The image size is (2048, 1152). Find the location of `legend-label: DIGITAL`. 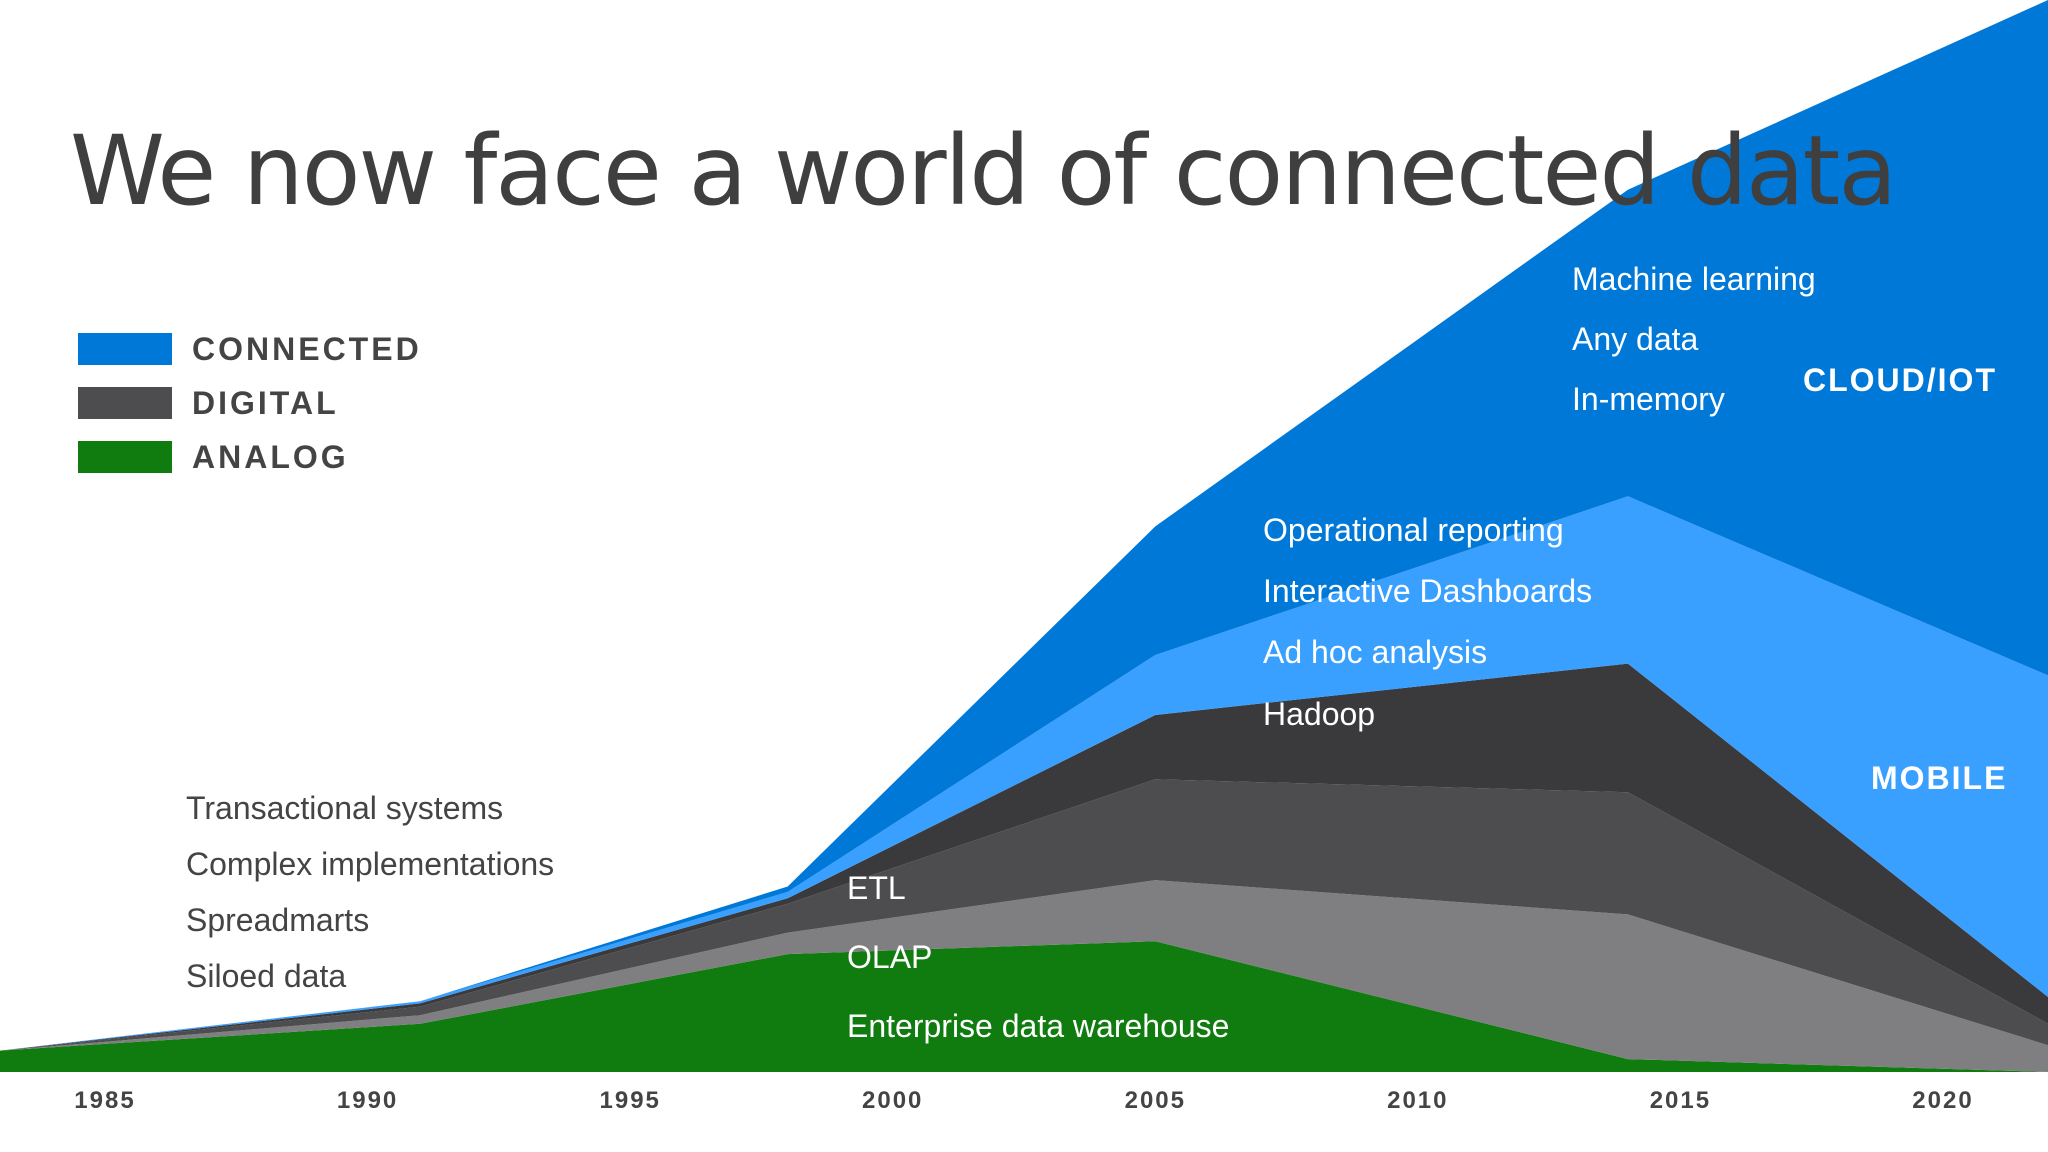

legend-label: DIGITAL is located at coordinates (265, 402).